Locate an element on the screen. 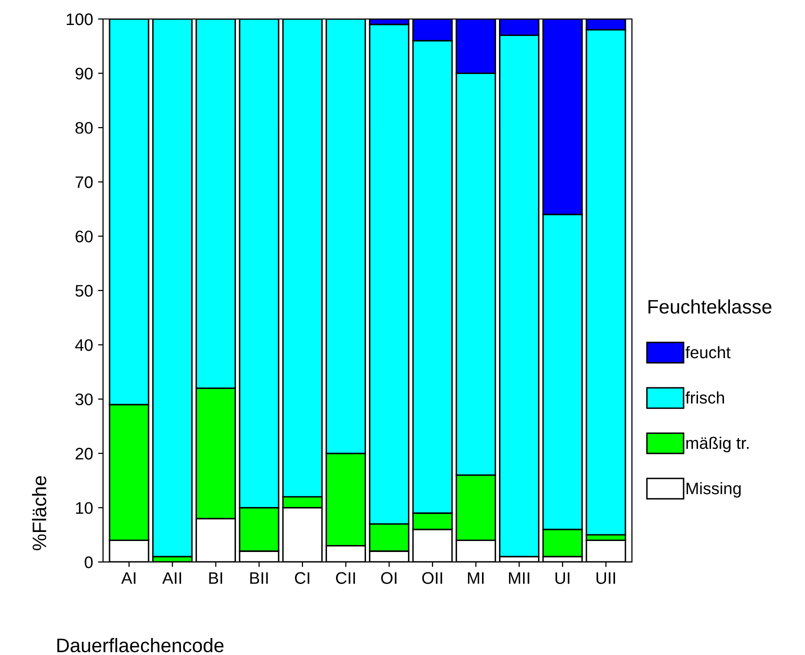 The height and width of the screenshot is (655, 805). legend-label: Missing is located at coordinates (713, 490).